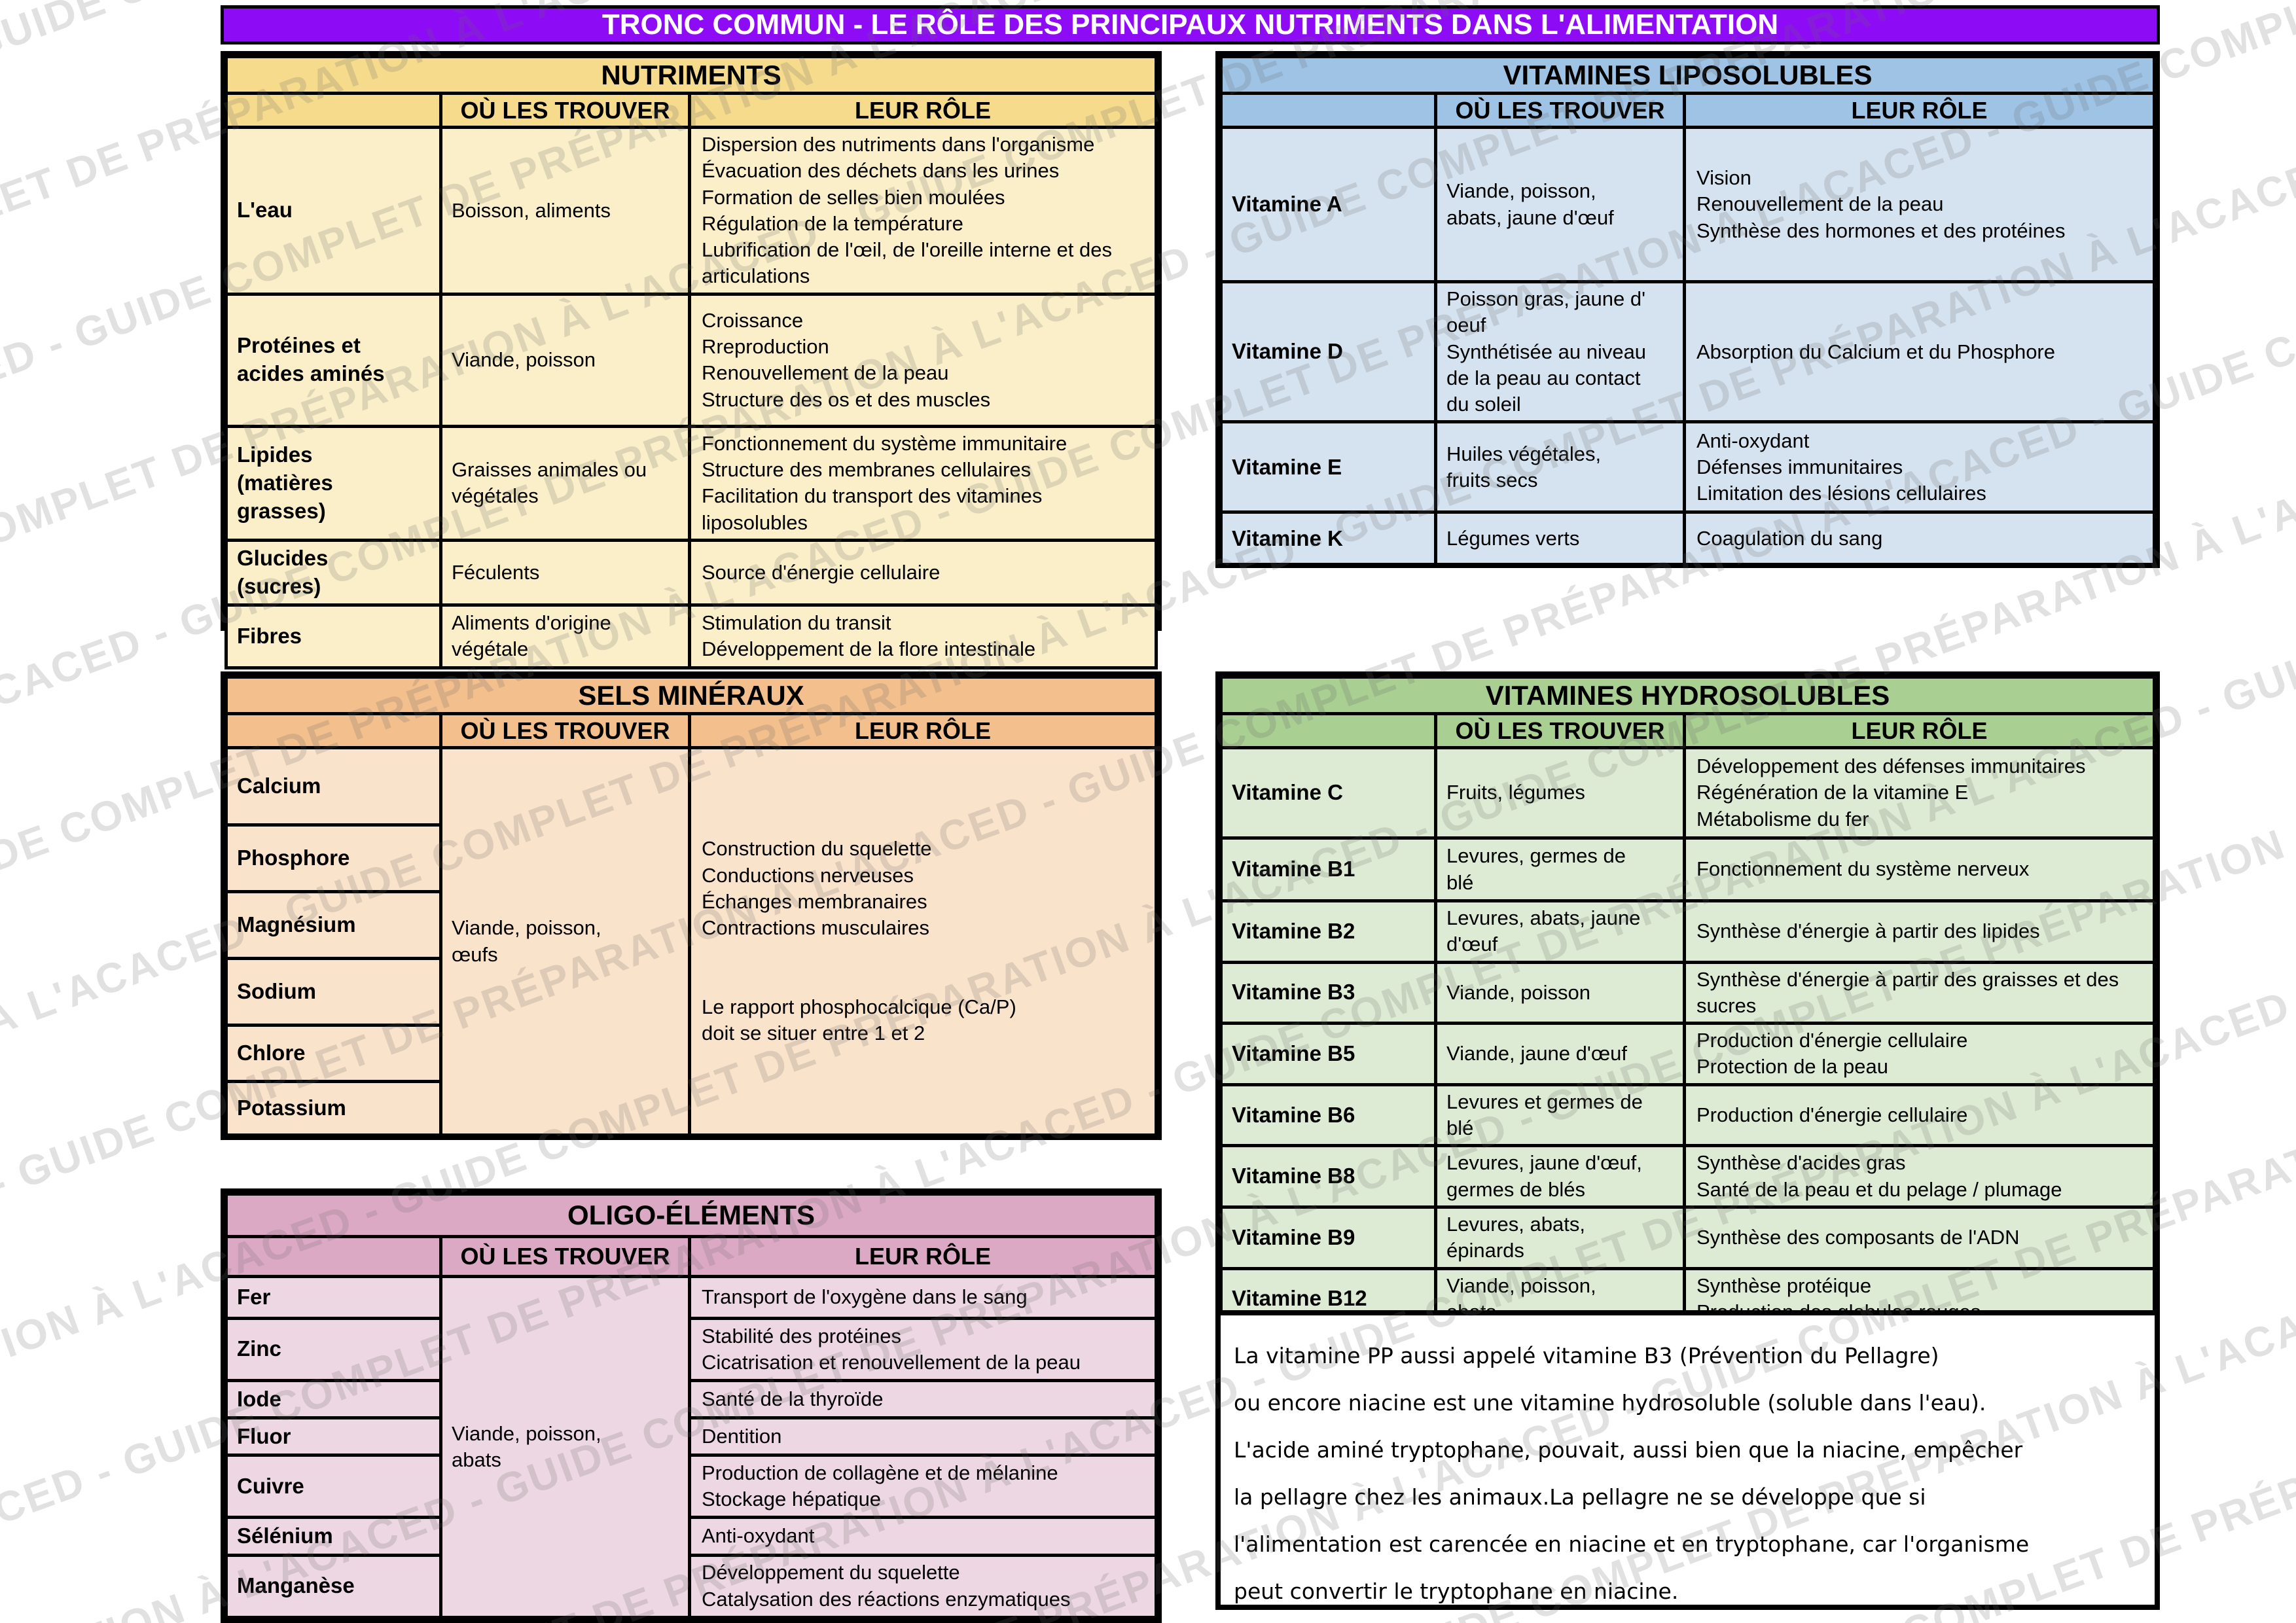 The image size is (2296, 1623). Describe the element at coordinates (333, 1587) in the screenshot. I see `element-name-cell: Manganèse` at that location.